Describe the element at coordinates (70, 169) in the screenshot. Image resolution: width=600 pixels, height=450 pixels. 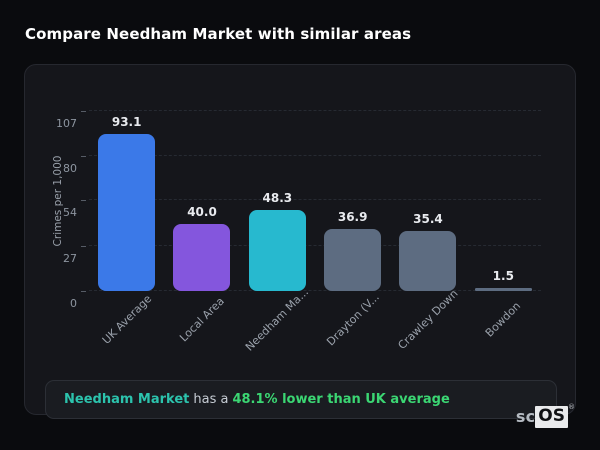
I see `y-tick-label-80: 80` at that location.